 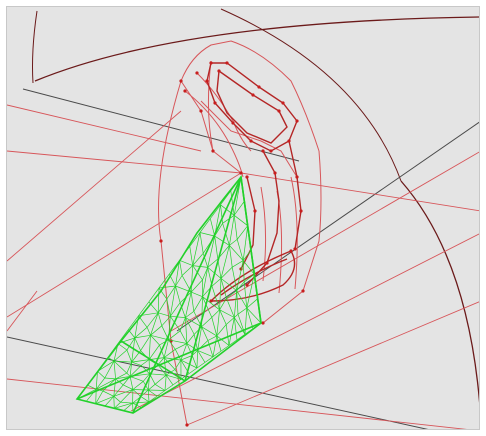 I want to click on edge-inner-loop, so click(x=252, y=106).